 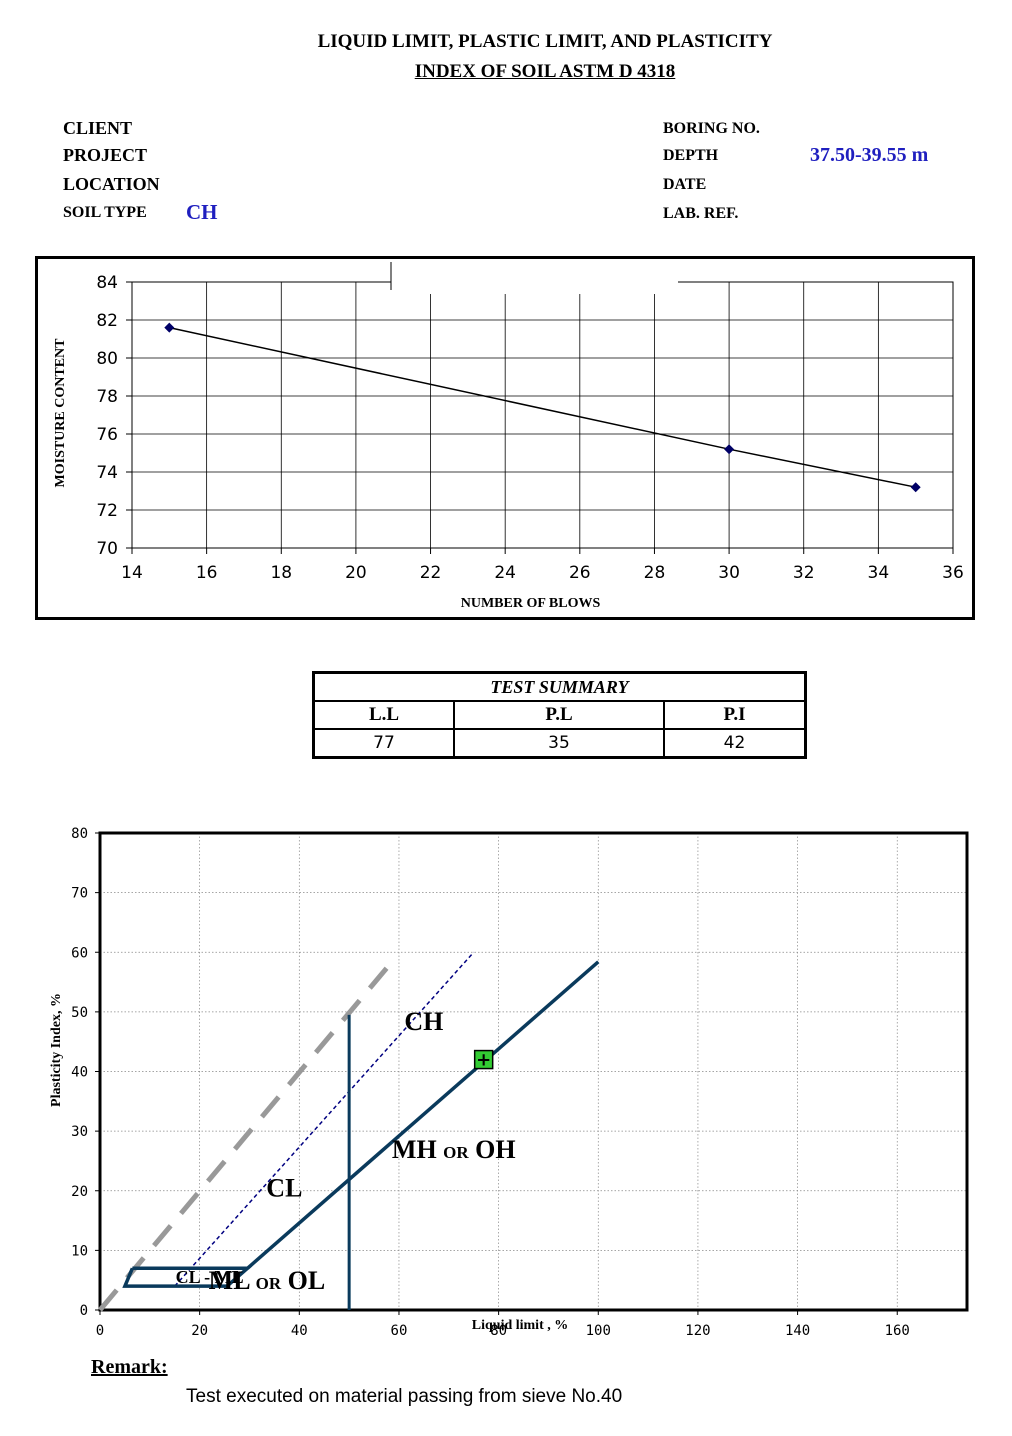 What do you see at coordinates (105, 155) in the screenshot?
I see `project-label: PROJECT` at bounding box center [105, 155].